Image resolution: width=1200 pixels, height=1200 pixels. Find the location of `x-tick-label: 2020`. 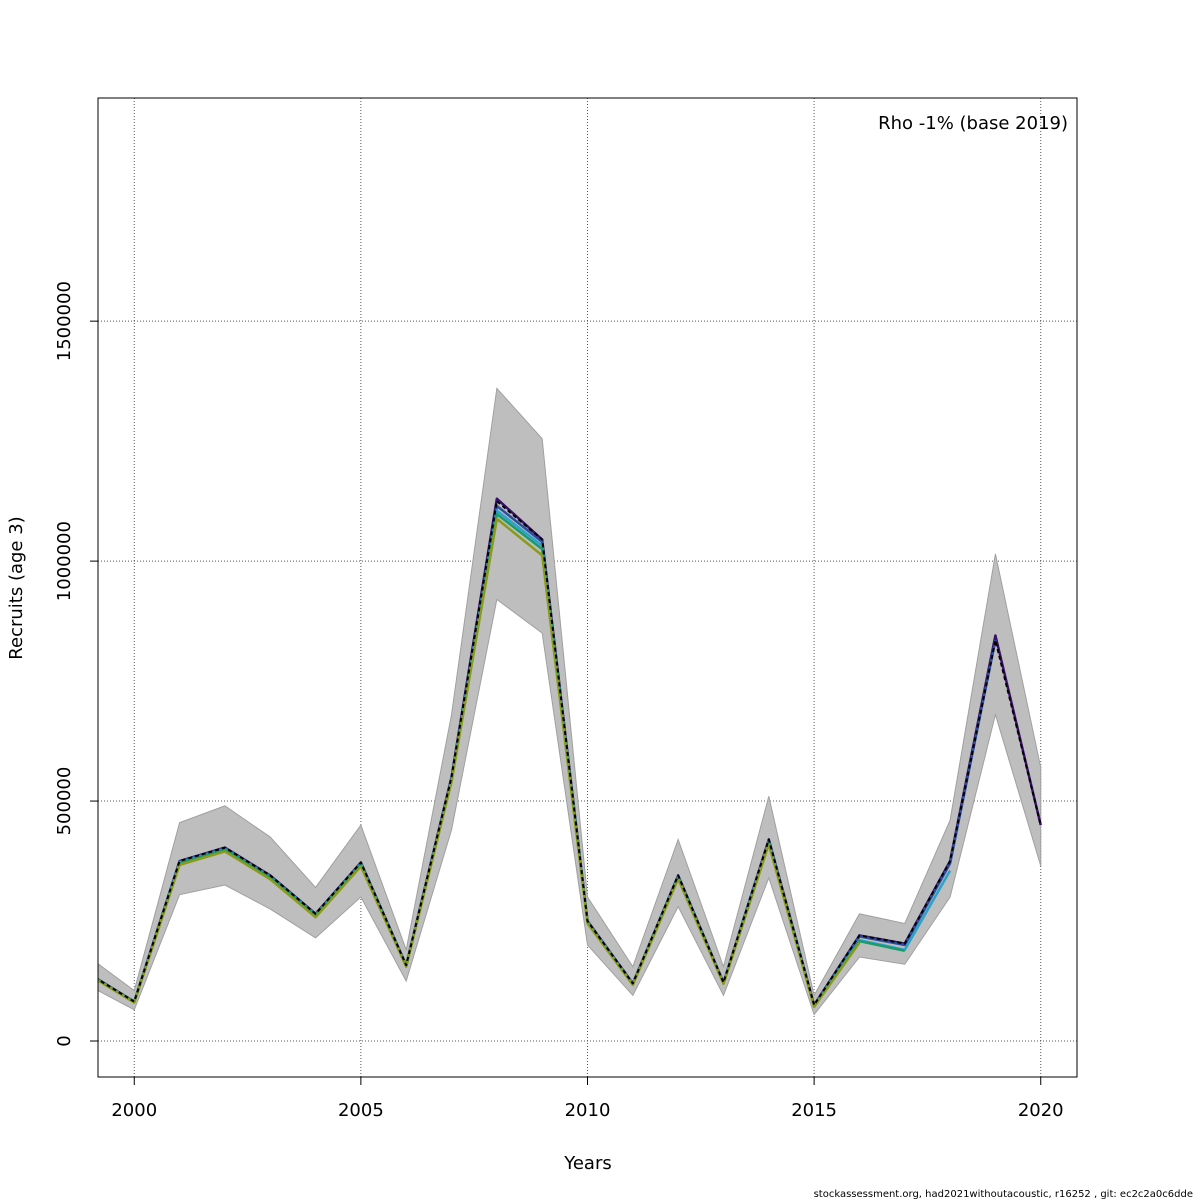

x-tick-label: 2020 is located at coordinates (1041, 1110).